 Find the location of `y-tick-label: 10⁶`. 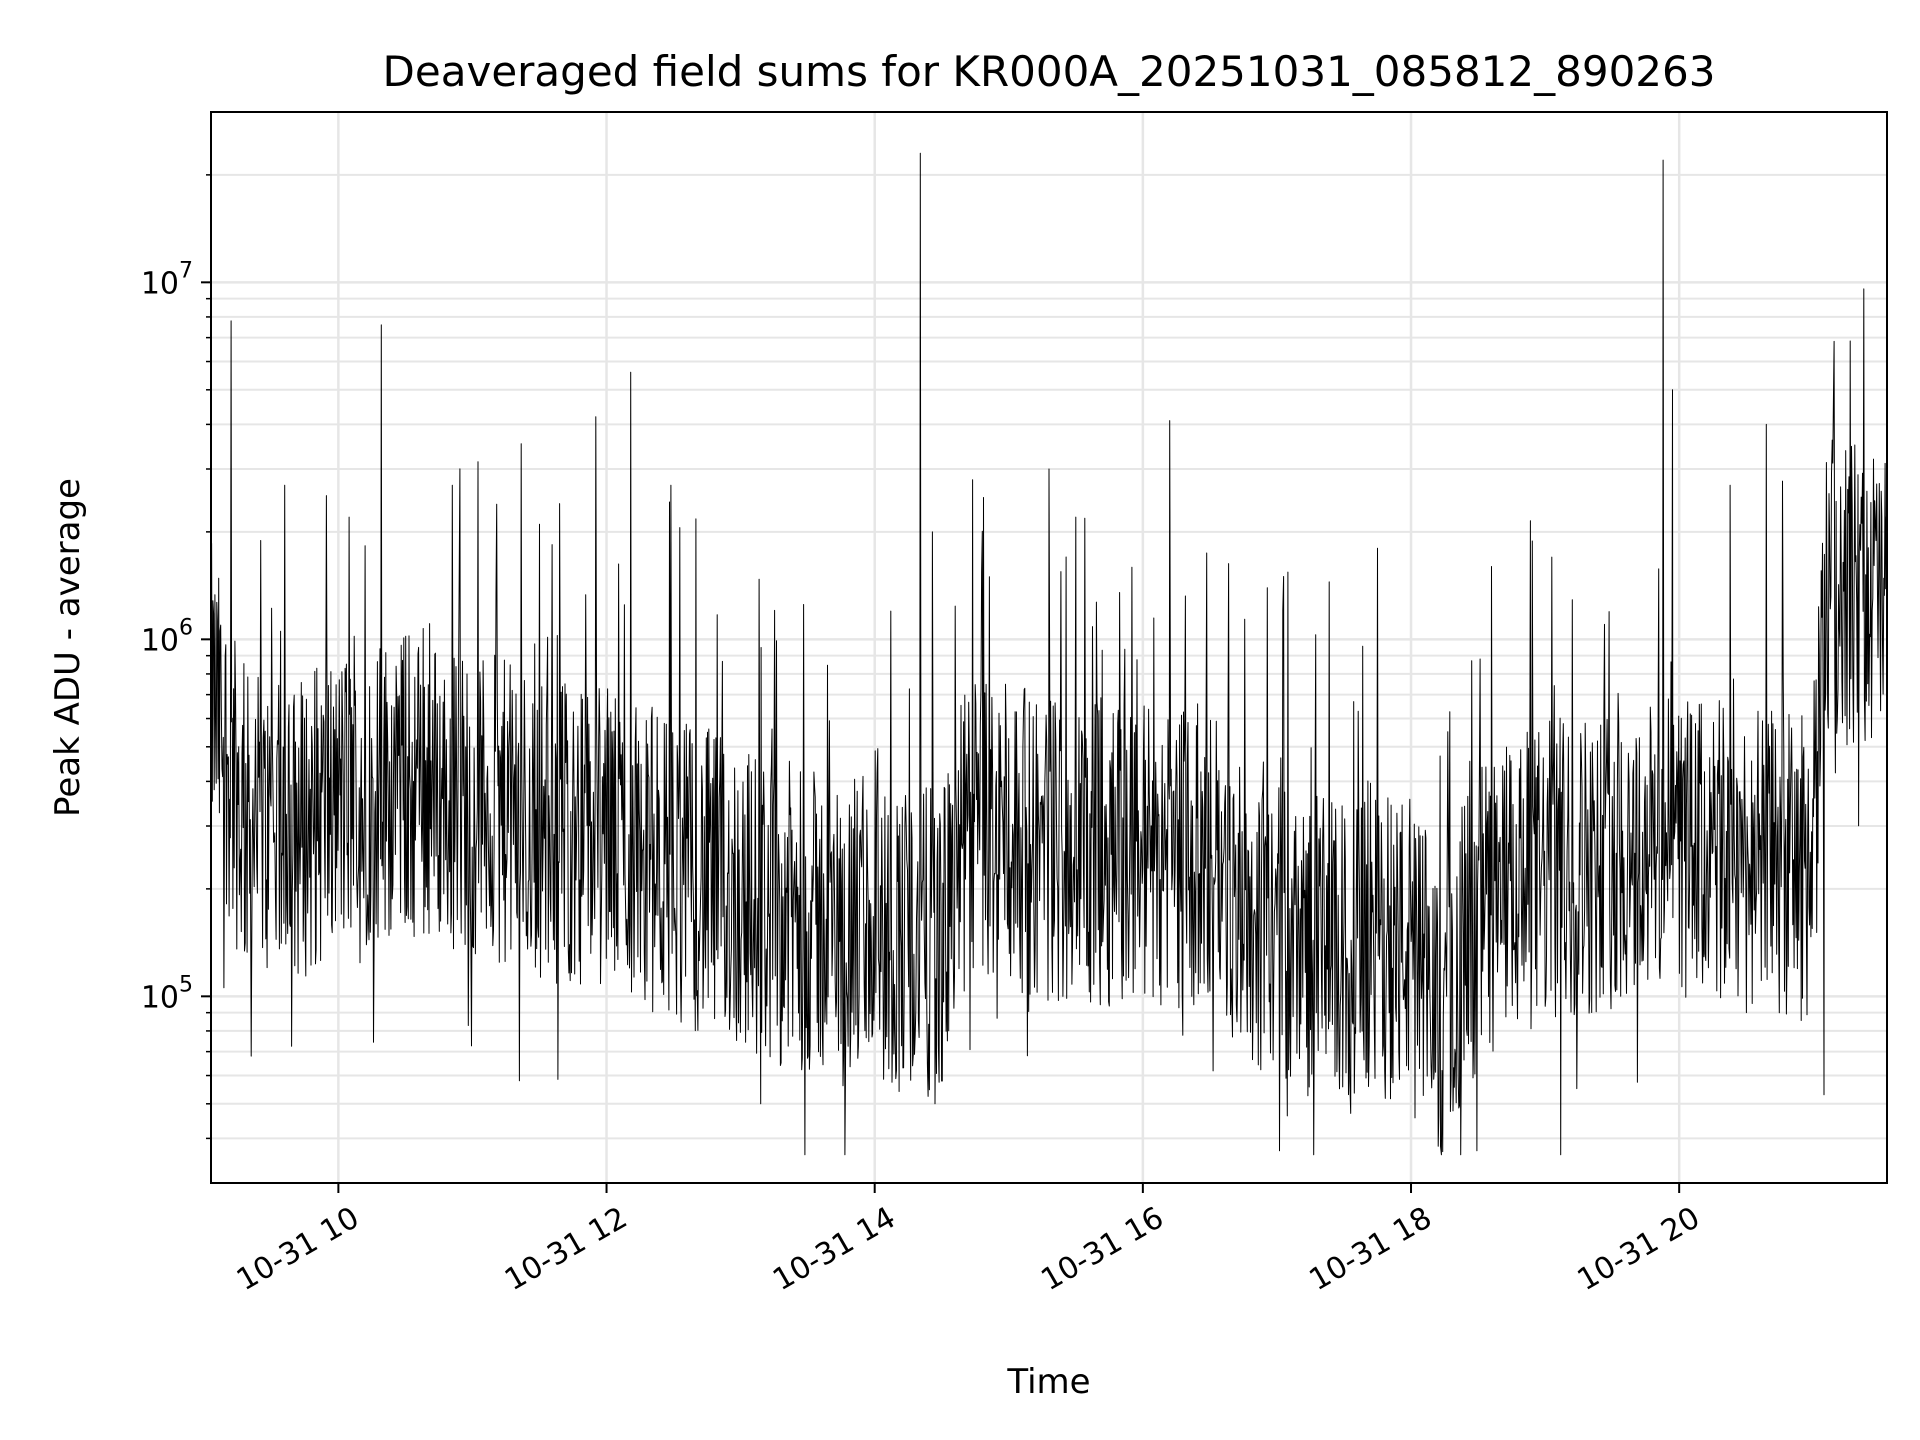

y-tick-label: 10⁶ is located at coordinates (167, 636).